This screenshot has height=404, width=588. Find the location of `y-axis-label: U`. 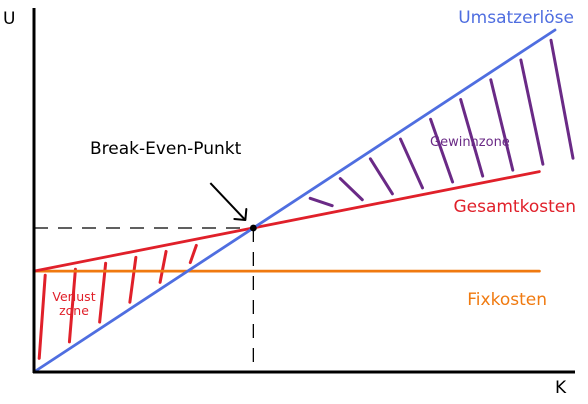

y-axis-label: U is located at coordinates (9, 19).